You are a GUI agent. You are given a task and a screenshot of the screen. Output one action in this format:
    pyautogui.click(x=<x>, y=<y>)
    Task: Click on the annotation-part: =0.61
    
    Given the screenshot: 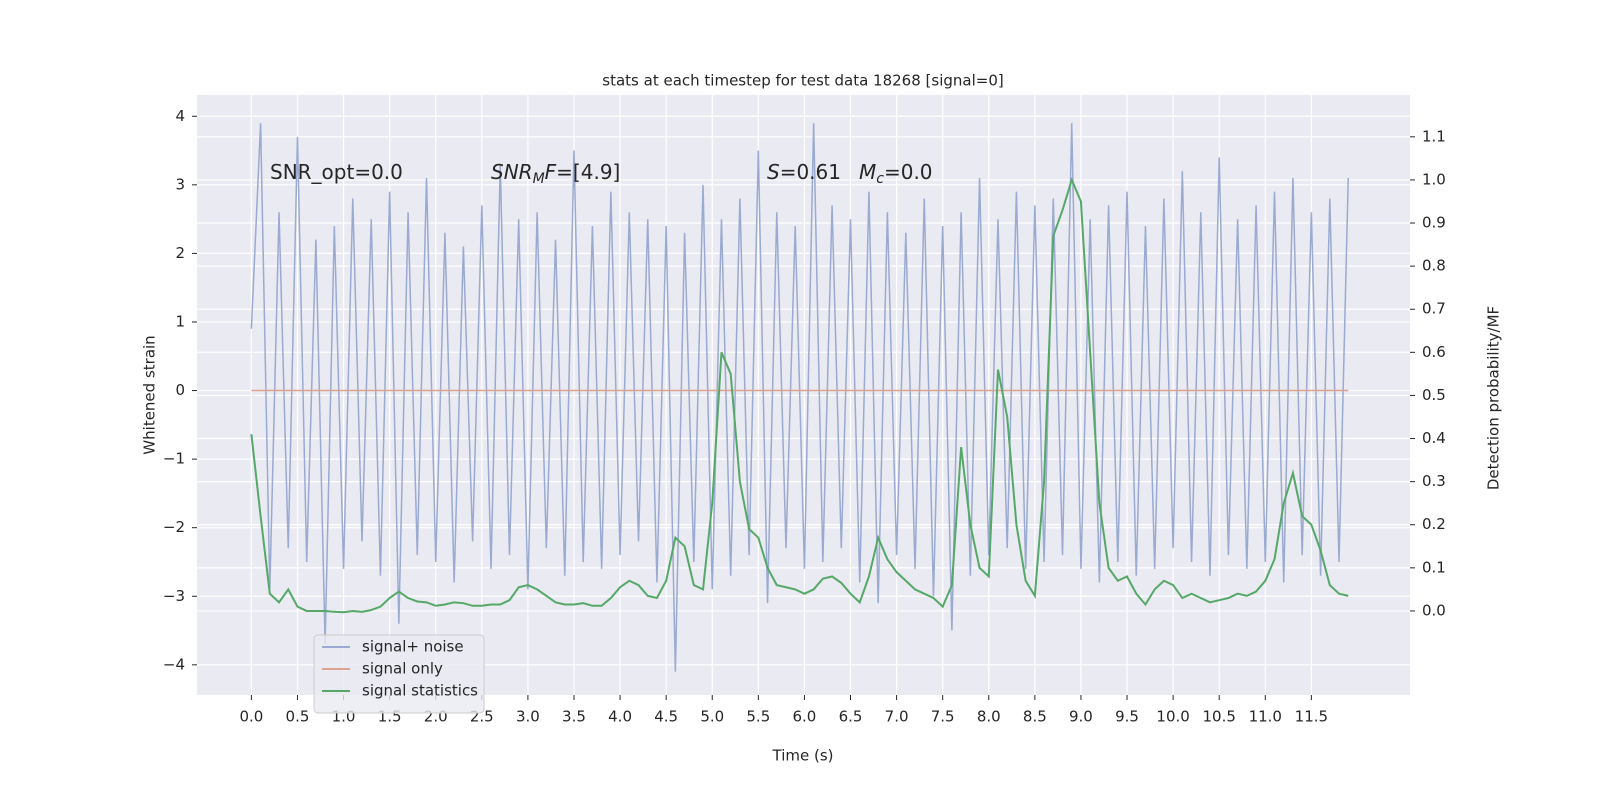 What is the action you would take?
    pyautogui.click(x=810, y=172)
    